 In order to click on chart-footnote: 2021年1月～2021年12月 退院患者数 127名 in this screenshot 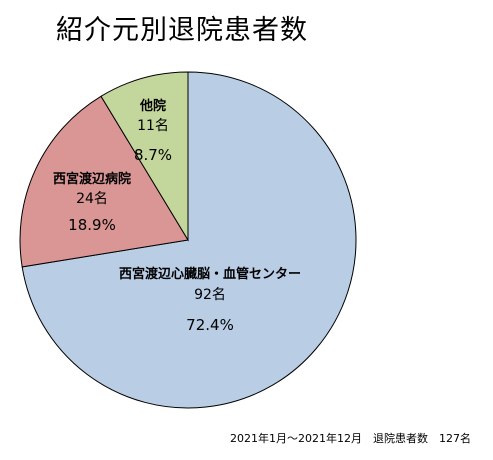, I will do `click(350, 438)`.